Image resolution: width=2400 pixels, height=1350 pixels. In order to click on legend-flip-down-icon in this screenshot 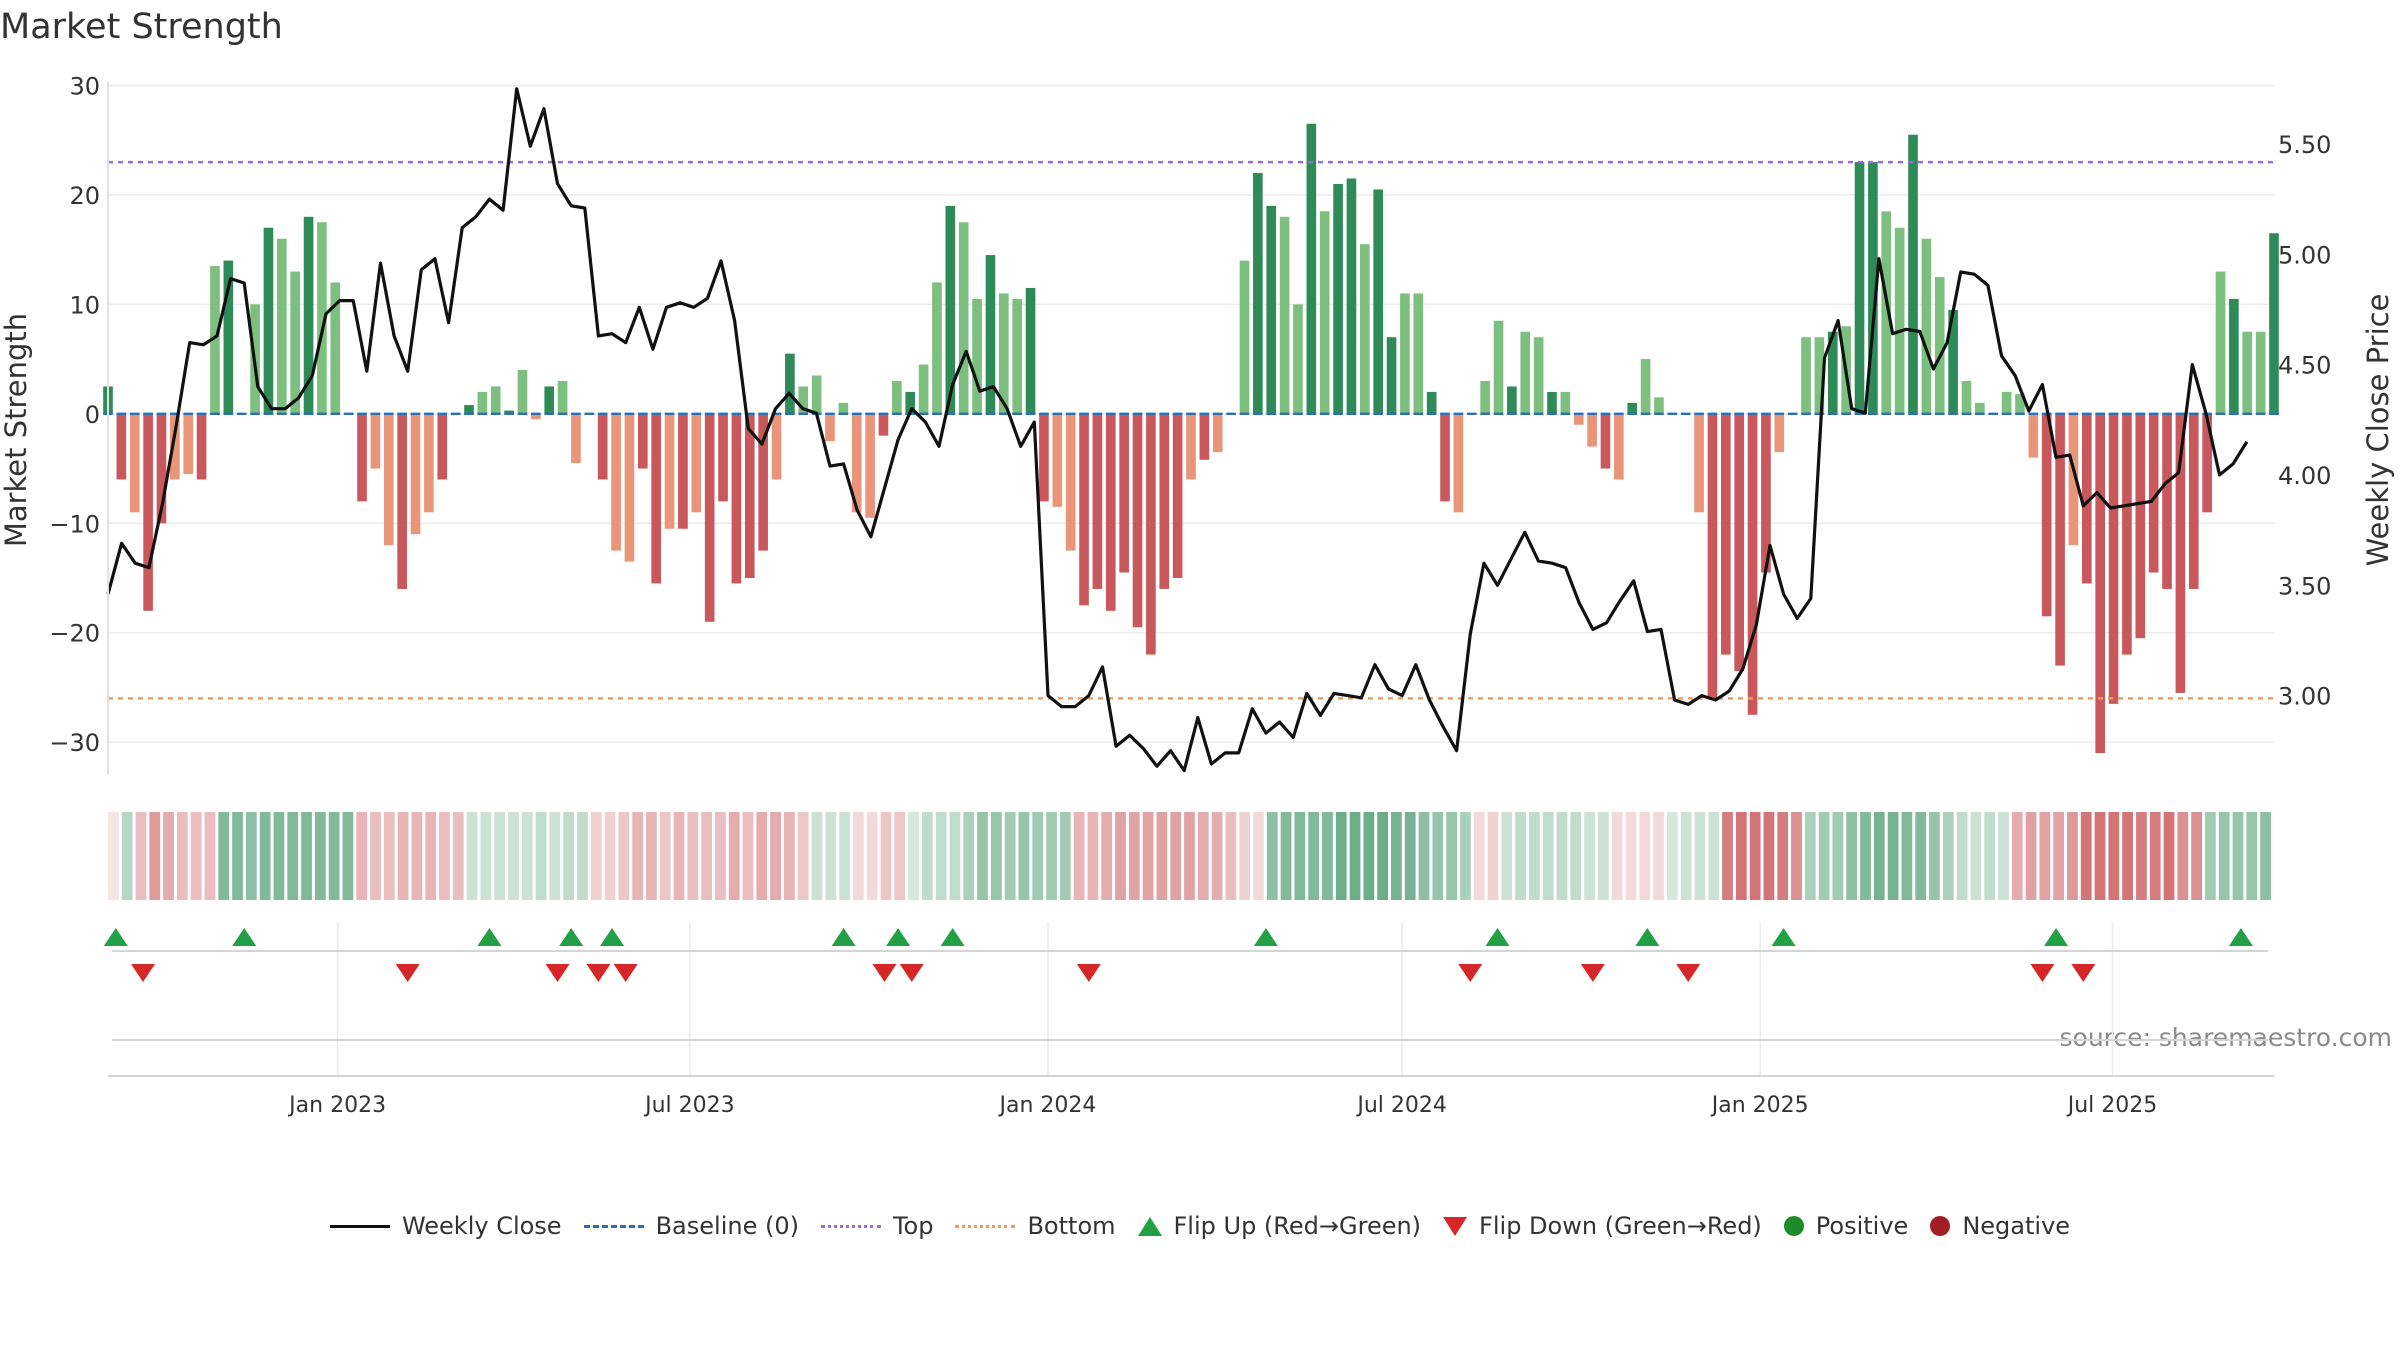, I will do `click(1455, 1226)`.